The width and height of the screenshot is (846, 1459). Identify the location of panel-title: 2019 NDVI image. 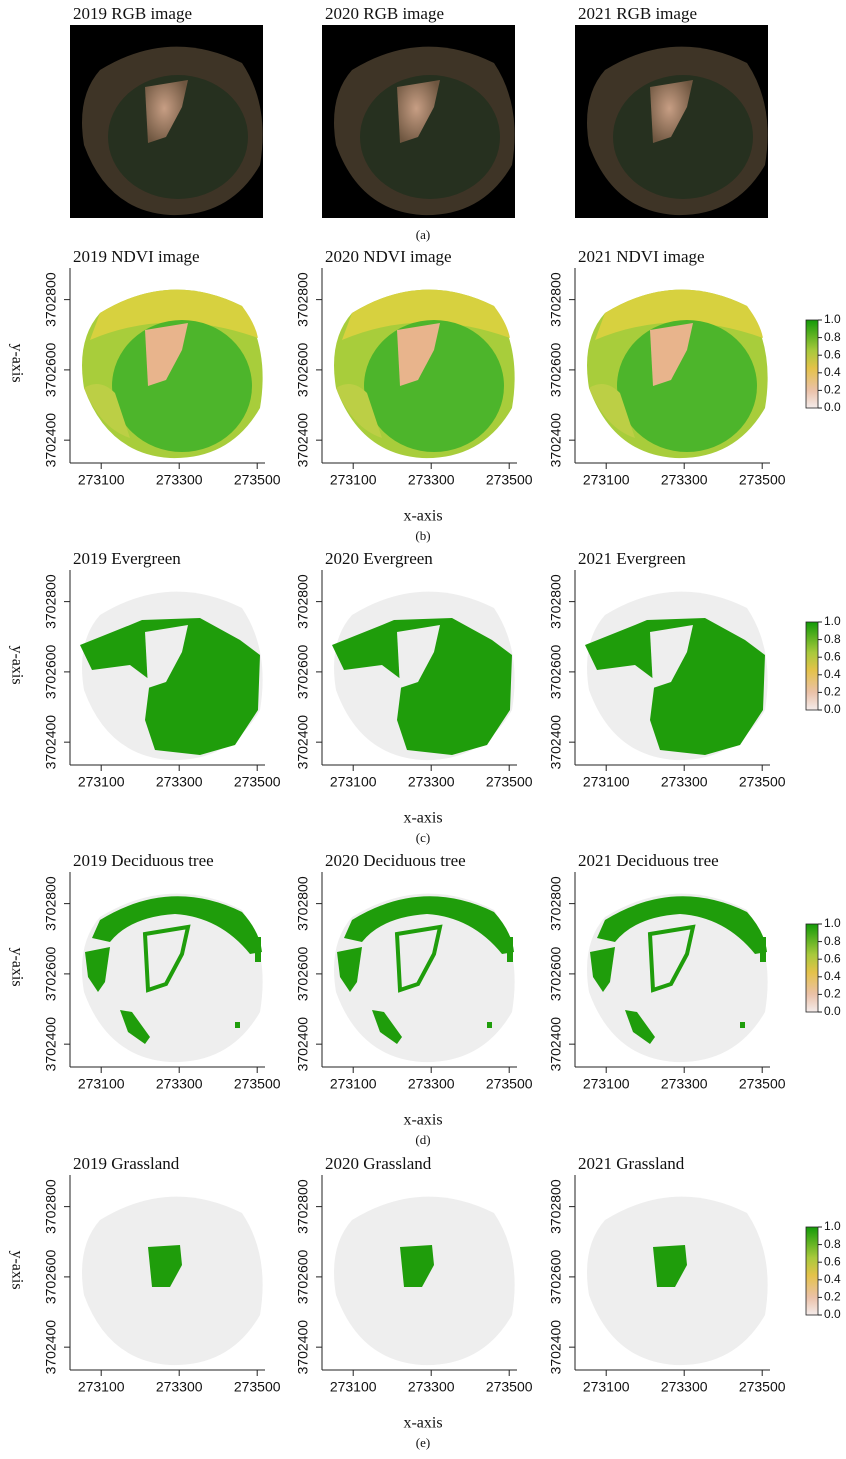
(136, 256).